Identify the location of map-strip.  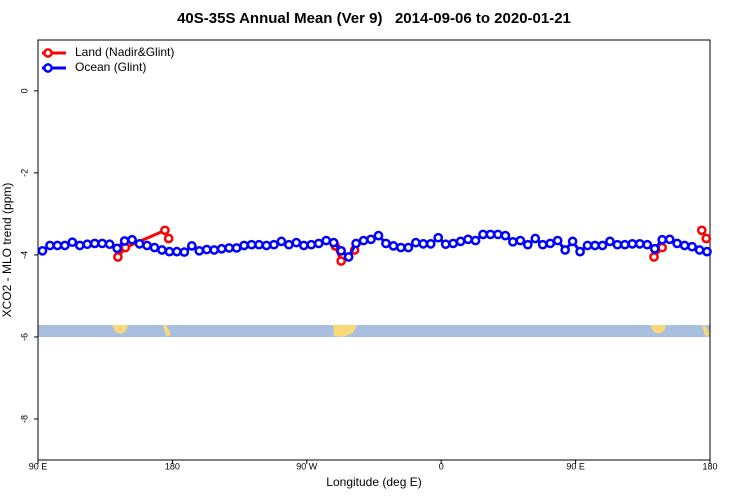
(374, 331).